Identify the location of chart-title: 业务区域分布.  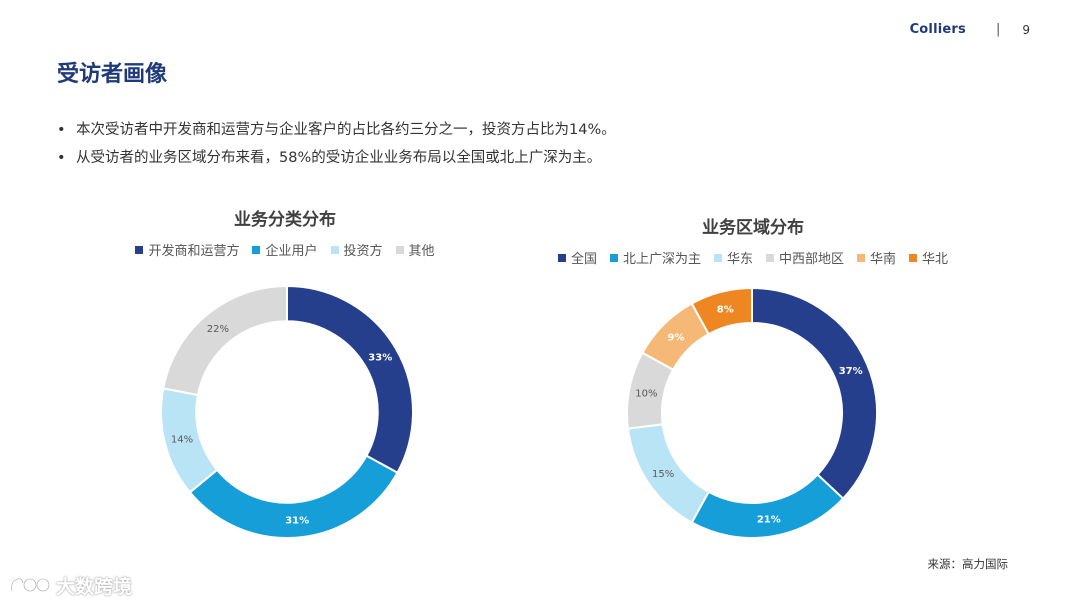
(753, 228).